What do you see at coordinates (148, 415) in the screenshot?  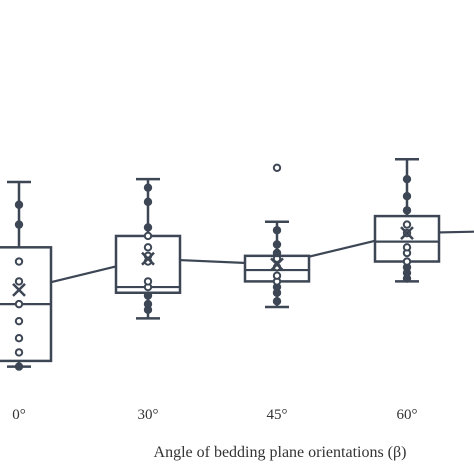 I see `x-tick-label: 30°` at bounding box center [148, 415].